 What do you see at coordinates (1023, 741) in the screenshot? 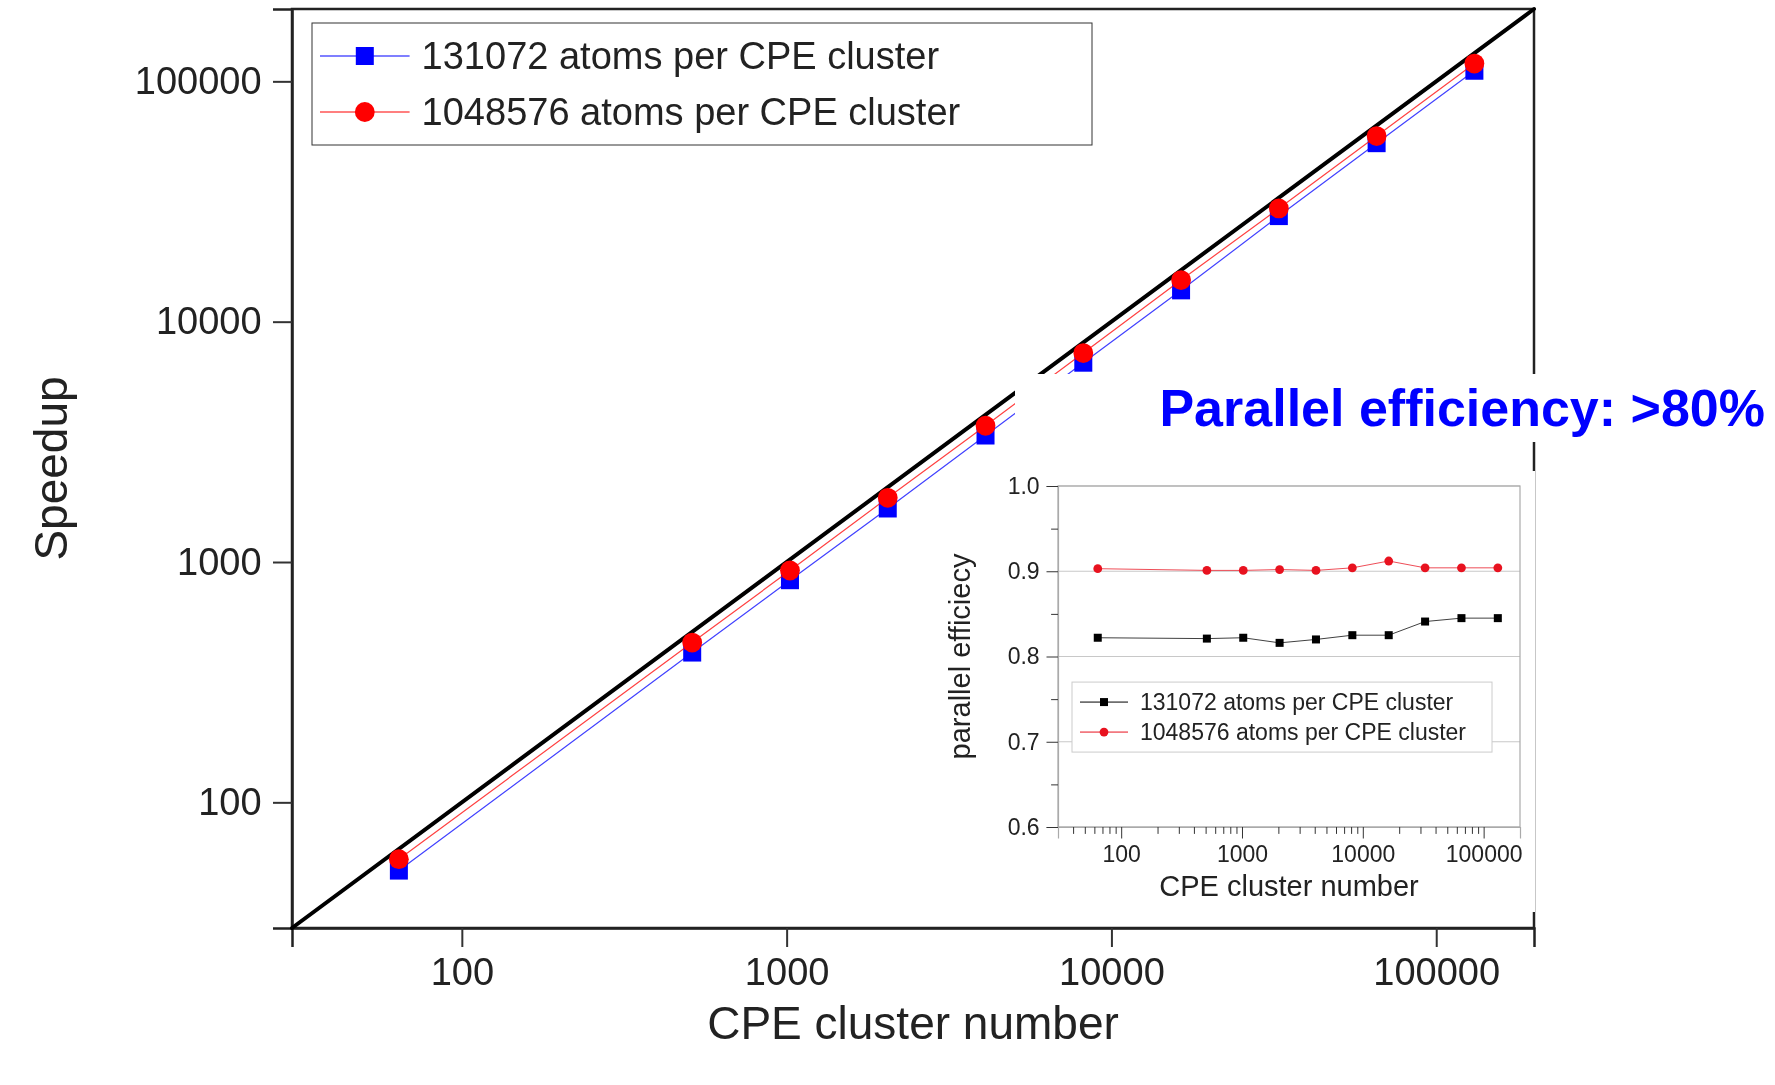
I see `y-tick-label: 0.7` at bounding box center [1023, 741].